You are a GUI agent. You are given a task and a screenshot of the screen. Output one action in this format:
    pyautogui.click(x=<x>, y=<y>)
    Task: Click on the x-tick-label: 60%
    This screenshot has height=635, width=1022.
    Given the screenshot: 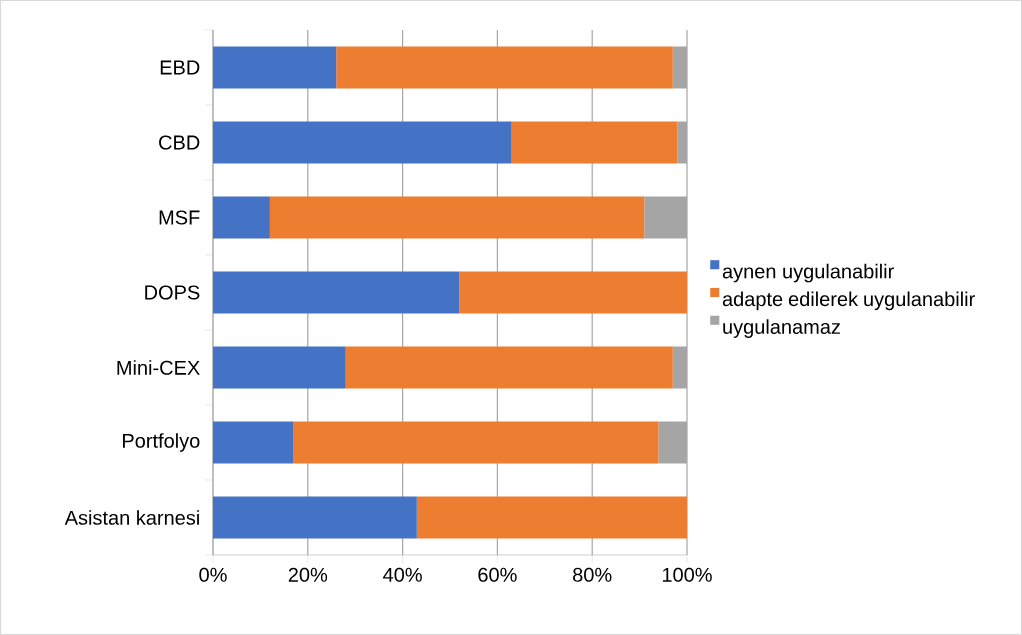 What is the action you would take?
    pyautogui.click(x=497, y=574)
    